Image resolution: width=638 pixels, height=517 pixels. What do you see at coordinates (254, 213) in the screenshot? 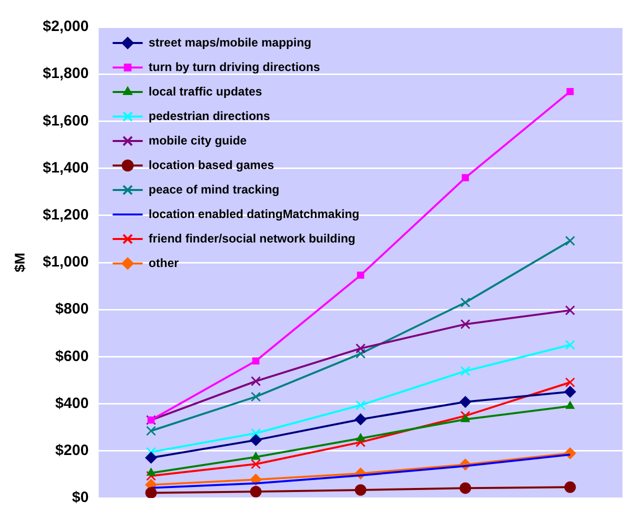
I see `legend-label: location enabled datingMatchmaking` at bounding box center [254, 213].